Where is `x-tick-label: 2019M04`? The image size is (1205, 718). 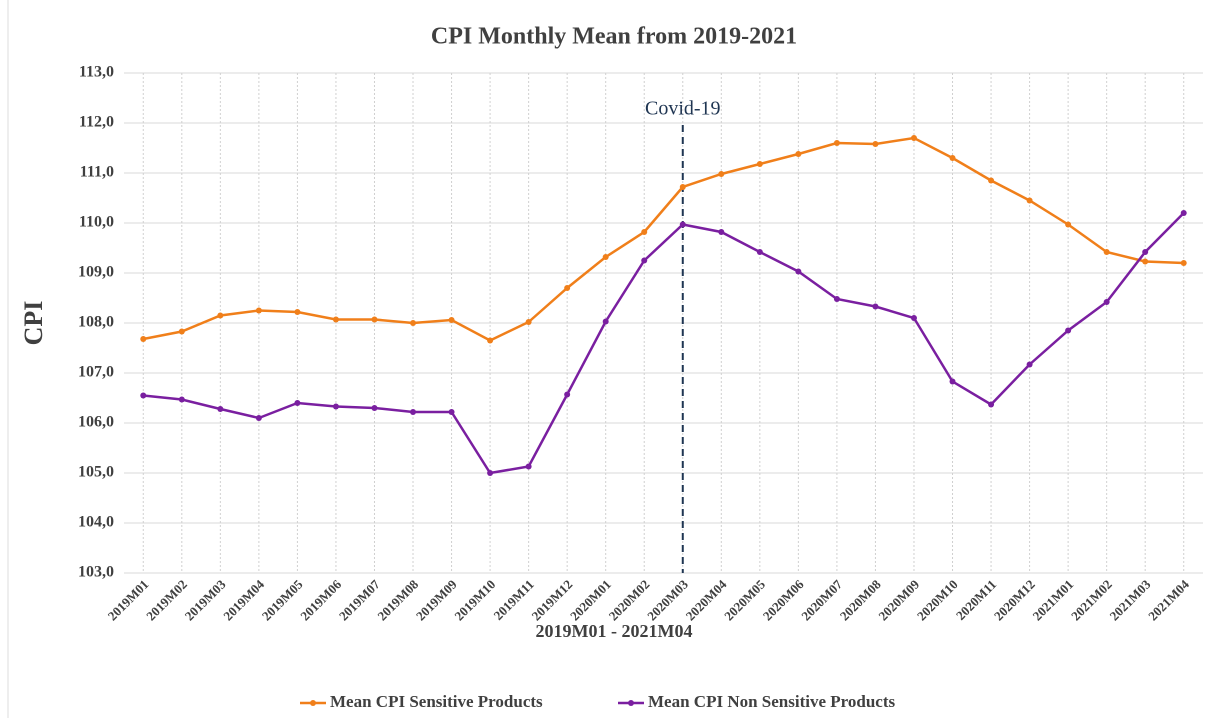 x-tick-label: 2019M04 is located at coordinates (243, 599).